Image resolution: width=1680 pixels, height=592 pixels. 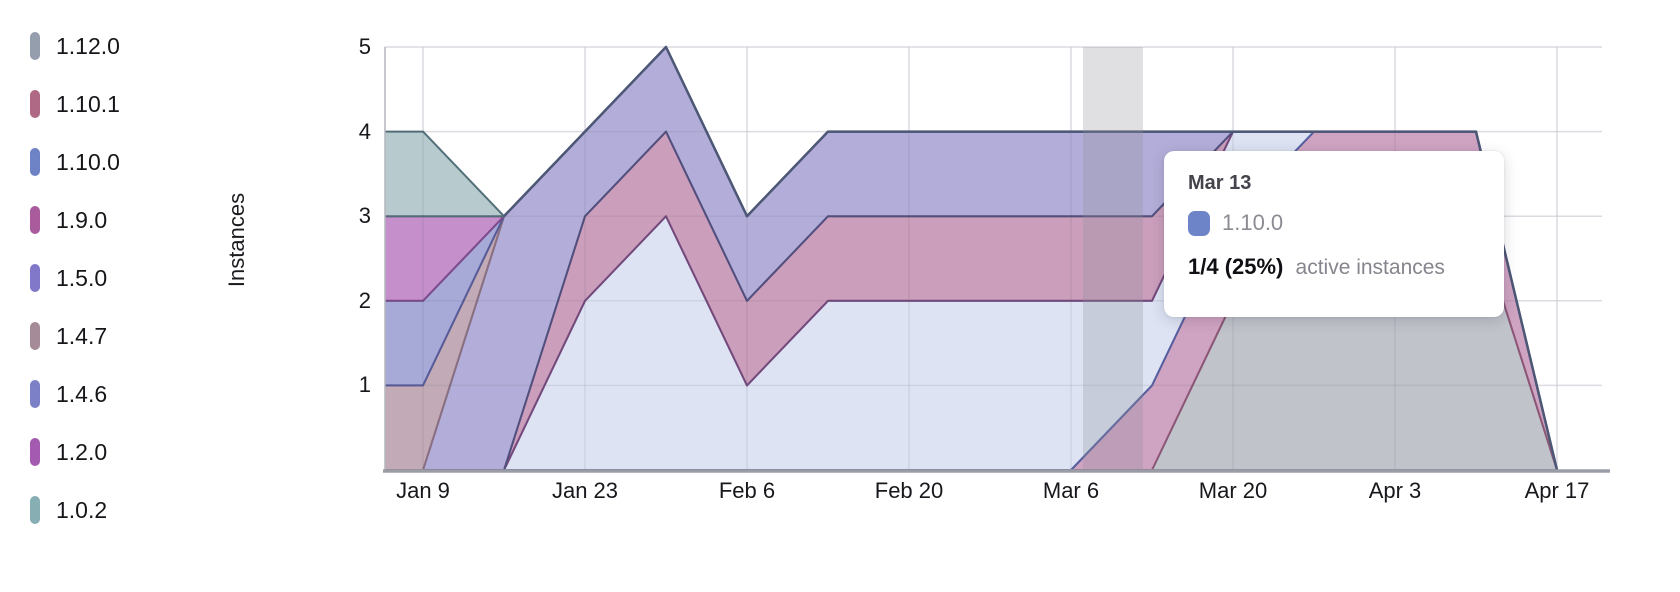 What do you see at coordinates (1236, 266) in the screenshot?
I see `tooltip-value: 1/4 (25%)` at bounding box center [1236, 266].